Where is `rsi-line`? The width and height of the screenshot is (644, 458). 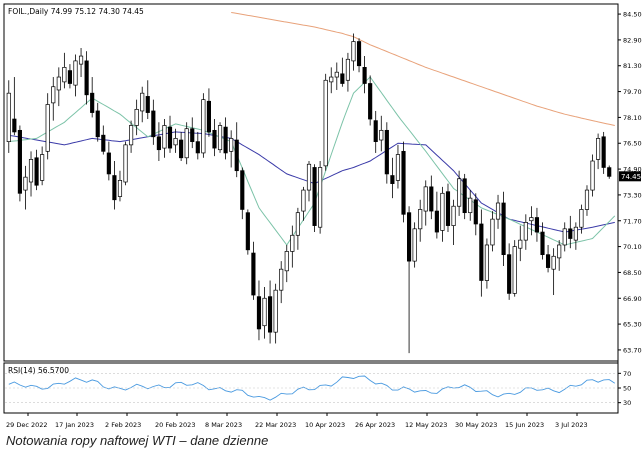 rsi-line is located at coordinates (312, 388).